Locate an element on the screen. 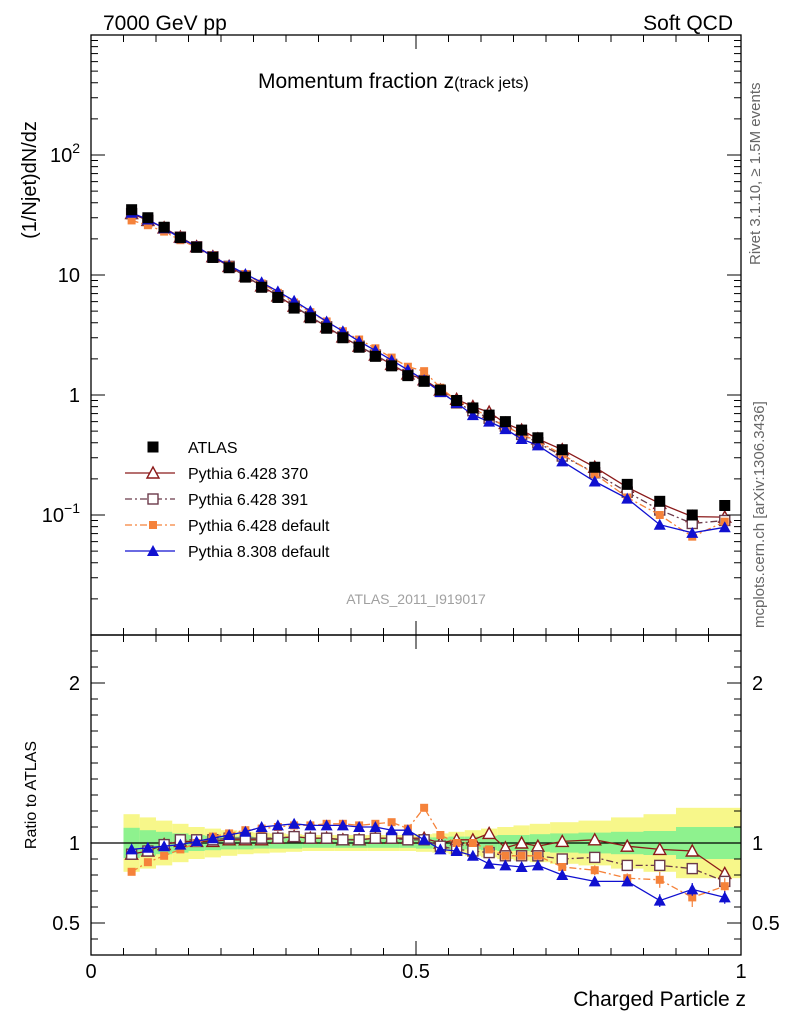 This screenshot has width=786, height=1024. ratio-series-pythia-8-308-default is located at coordinates (428, 862).